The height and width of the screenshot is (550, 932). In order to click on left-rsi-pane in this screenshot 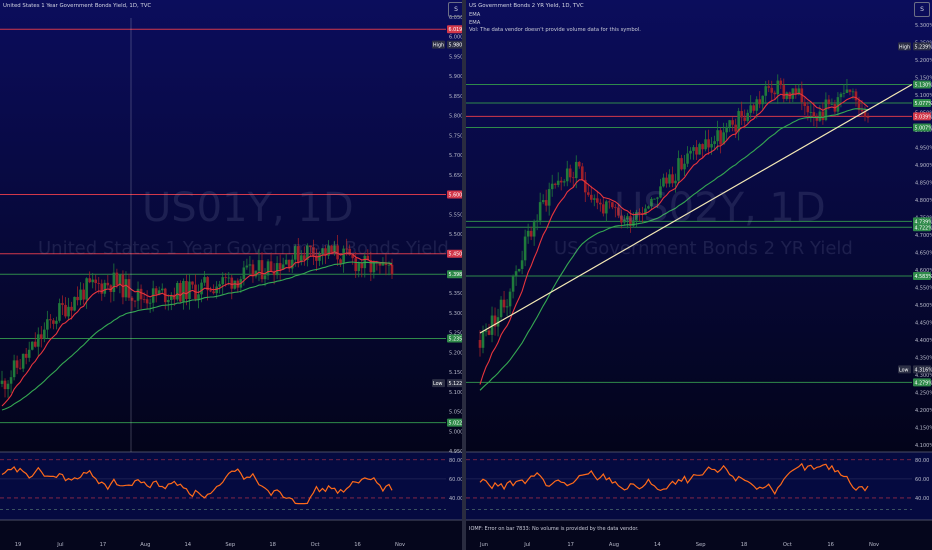, I will do `click(231, 486)`.